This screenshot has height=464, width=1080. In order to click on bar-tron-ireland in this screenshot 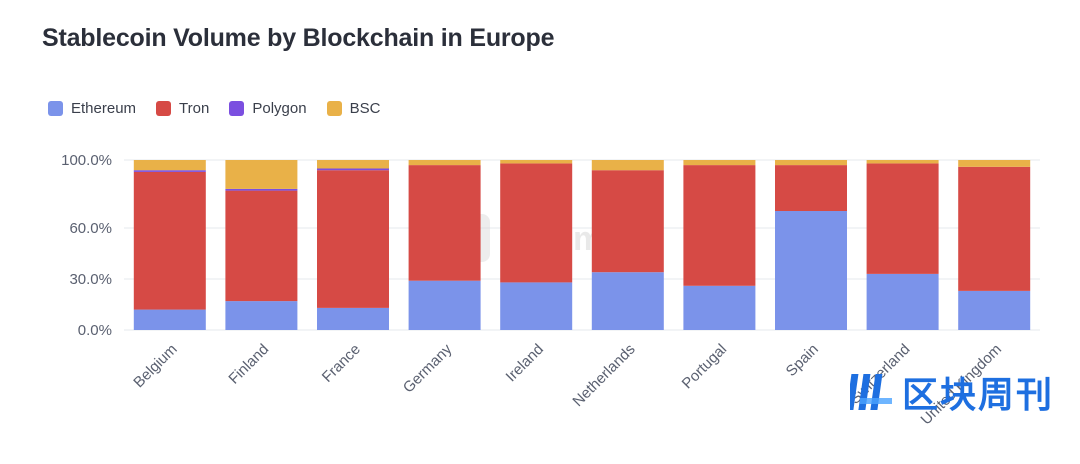, I will do `click(536, 223)`.